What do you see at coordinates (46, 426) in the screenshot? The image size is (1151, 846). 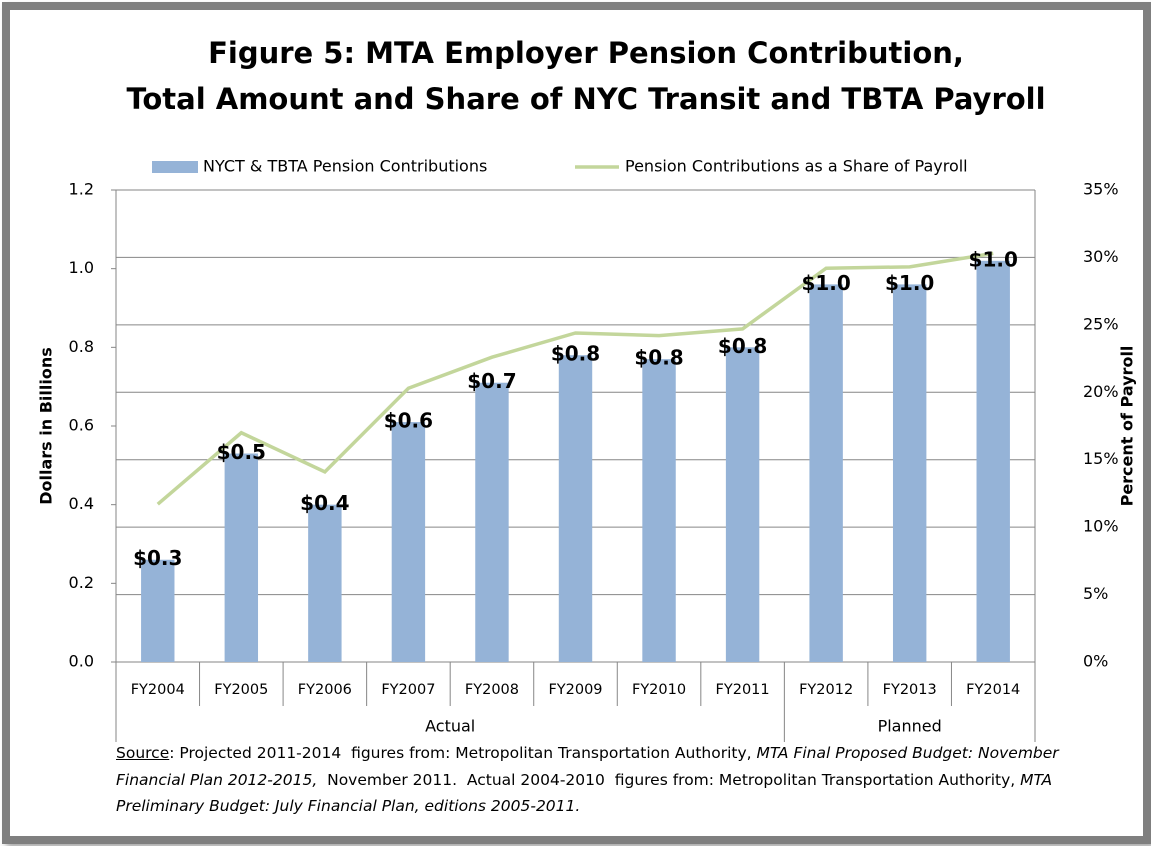 I see `y-axis-title: Dollars in Billions` at bounding box center [46, 426].